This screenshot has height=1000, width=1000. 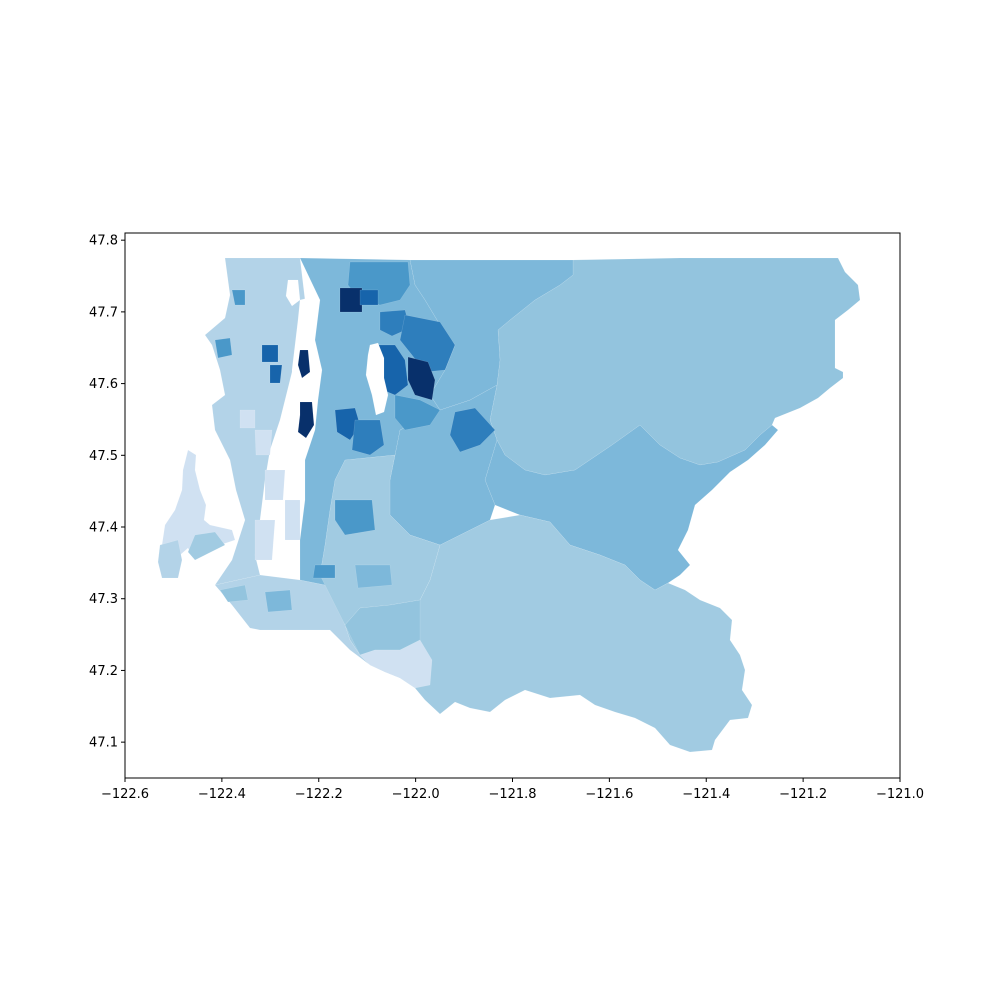 What do you see at coordinates (293, 293) in the screenshot?
I see `green-lake` at bounding box center [293, 293].